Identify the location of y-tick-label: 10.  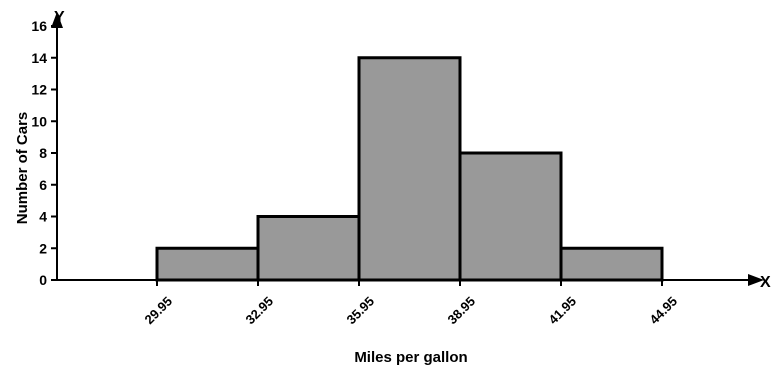
(39, 121).